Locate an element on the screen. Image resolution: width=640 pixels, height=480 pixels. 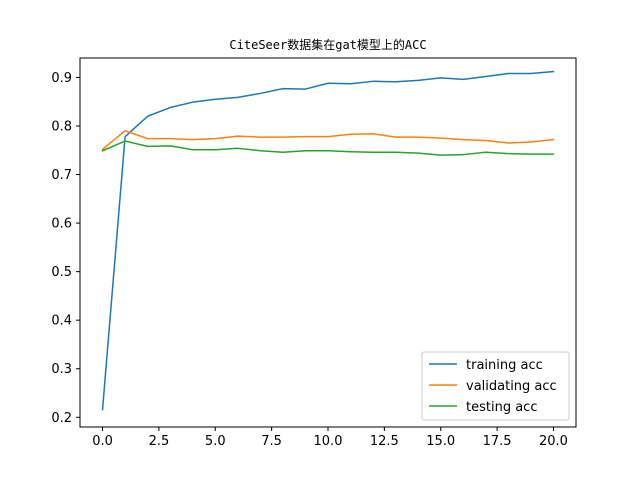
y-tick-label: 0.2 is located at coordinates (61, 418).